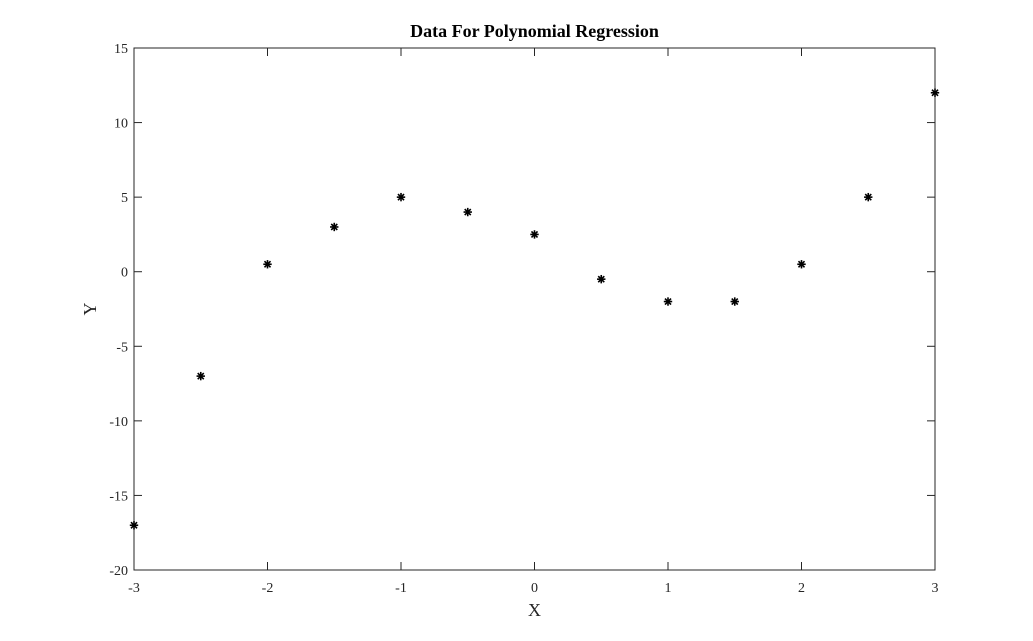  What do you see at coordinates (534, 31) in the screenshot?
I see `chart-title: Data For Polynomial Regression` at bounding box center [534, 31].